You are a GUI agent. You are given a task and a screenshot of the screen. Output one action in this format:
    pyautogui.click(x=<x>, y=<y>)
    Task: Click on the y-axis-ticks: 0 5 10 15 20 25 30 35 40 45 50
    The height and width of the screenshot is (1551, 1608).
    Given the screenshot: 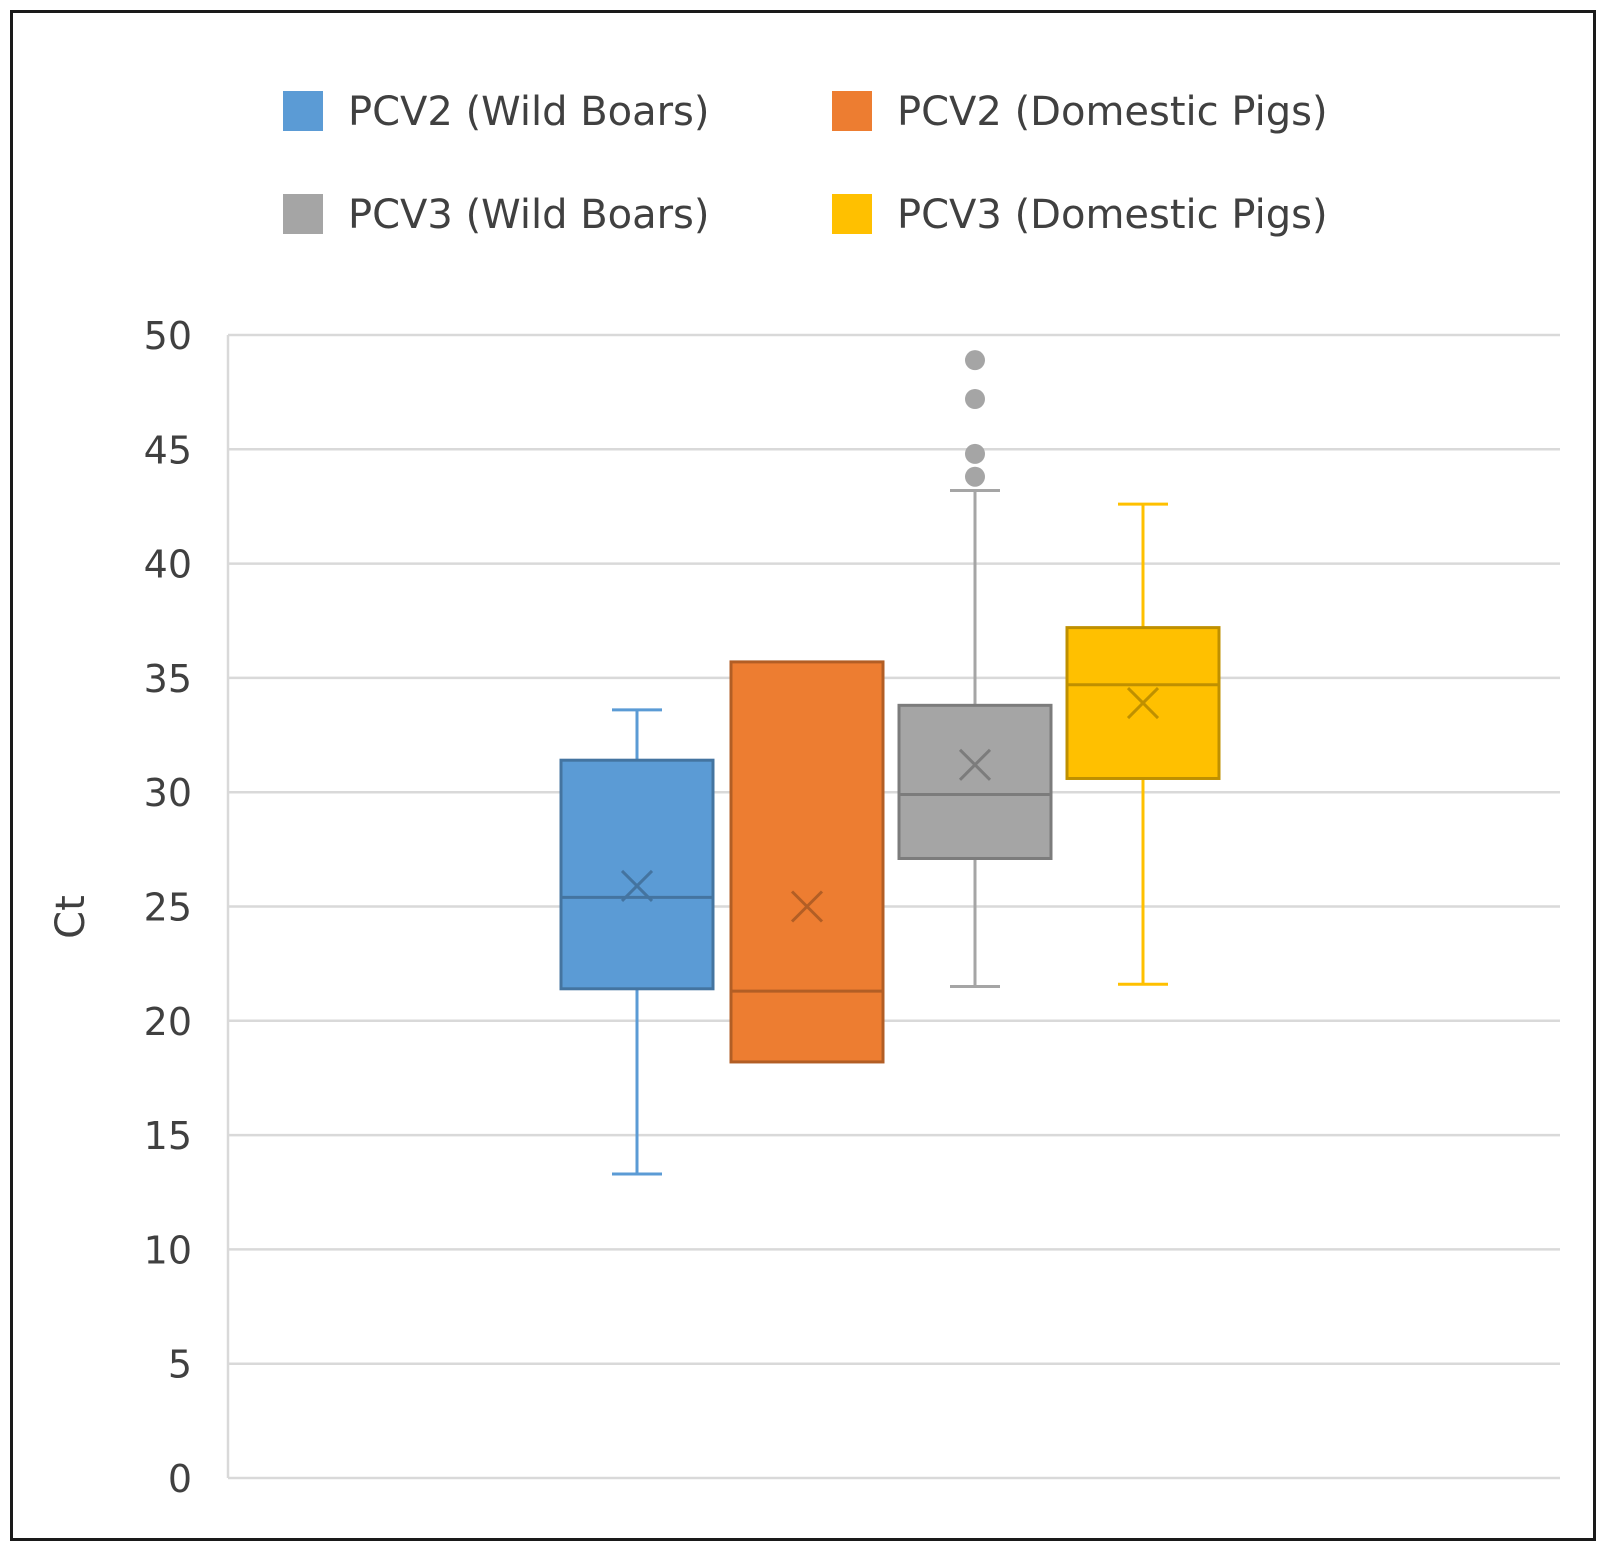 What is the action you would take?
    pyautogui.click(x=168, y=907)
    